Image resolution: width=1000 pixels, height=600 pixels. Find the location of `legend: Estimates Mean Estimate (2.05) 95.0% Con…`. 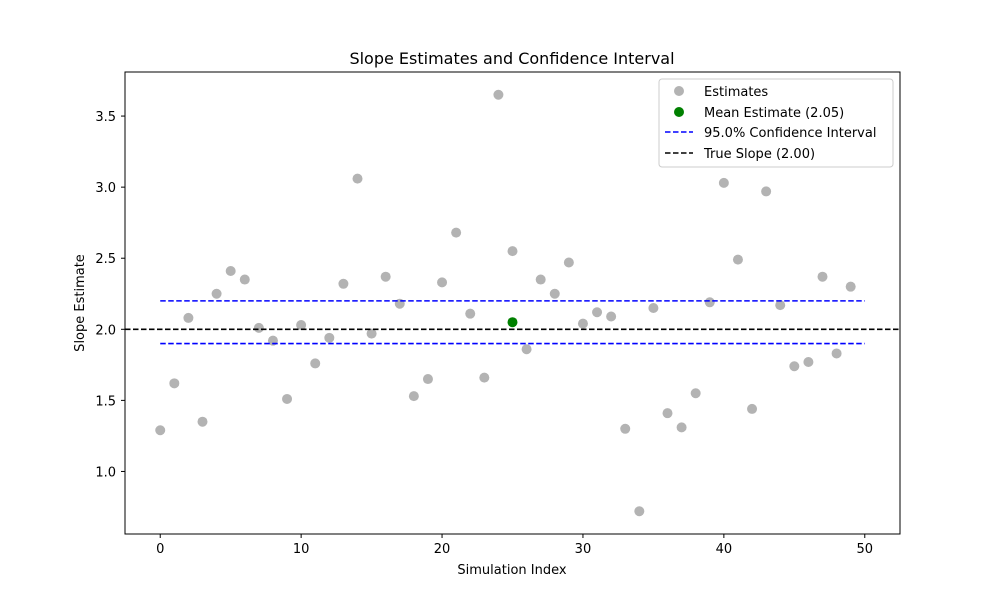

legend: Estimates Mean Estimate (2.05) 95.0% Con… is located at coordinates (776, 123).